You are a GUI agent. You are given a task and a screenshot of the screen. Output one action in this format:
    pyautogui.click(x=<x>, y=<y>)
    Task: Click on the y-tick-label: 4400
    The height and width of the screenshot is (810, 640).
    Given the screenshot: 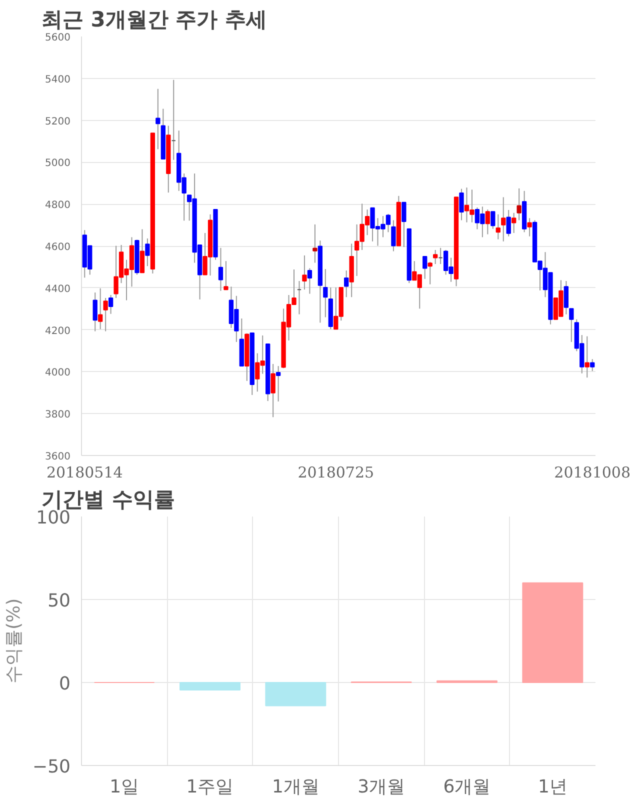 What is the action you would take?
    pyautogui.click(x=58, y=289)
    